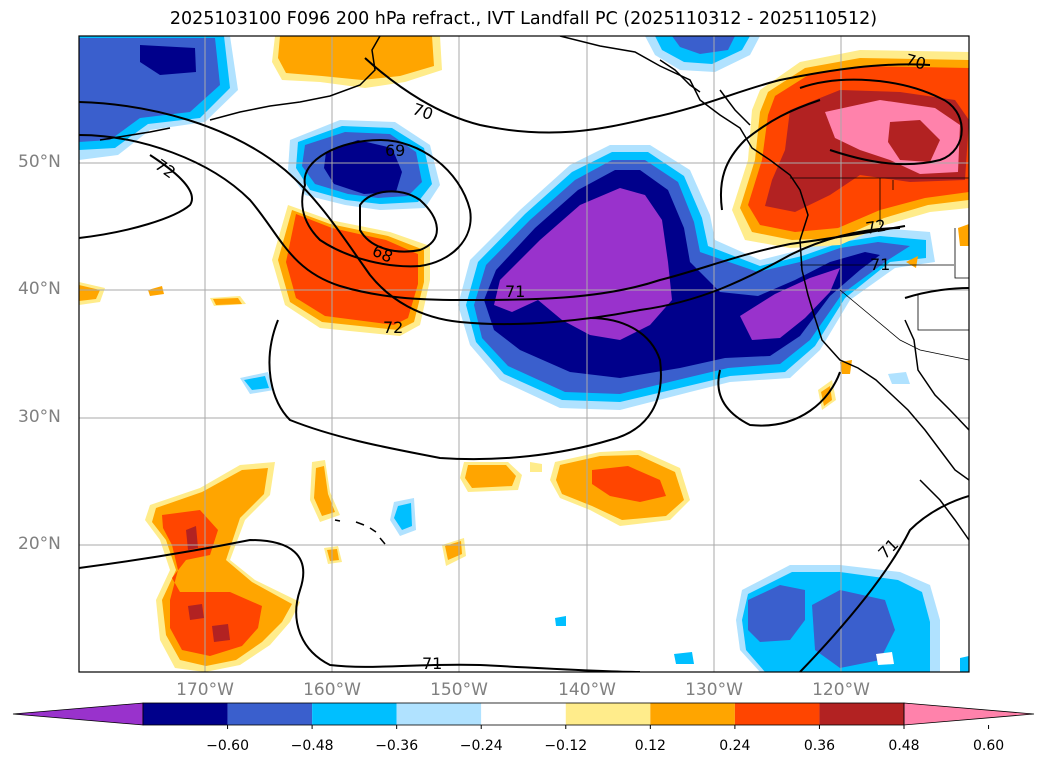 This screenshot has width=1047, height=765. I want to click on contour-label: 69, so click(395, 150).